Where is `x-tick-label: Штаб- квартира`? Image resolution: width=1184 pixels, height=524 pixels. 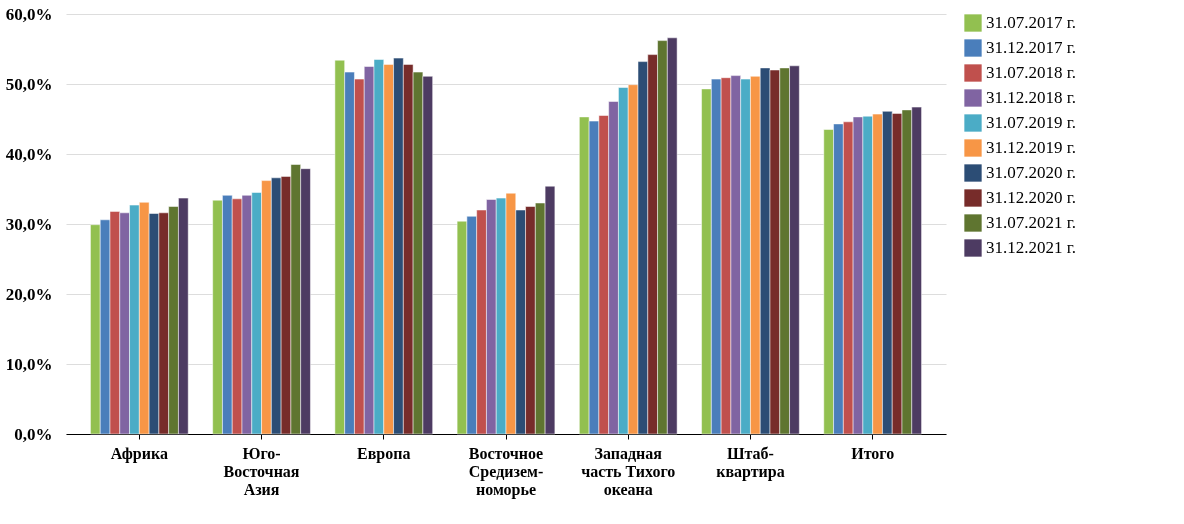
x-tick-label: Штаб- квартира is located at coordinates (750, 462).